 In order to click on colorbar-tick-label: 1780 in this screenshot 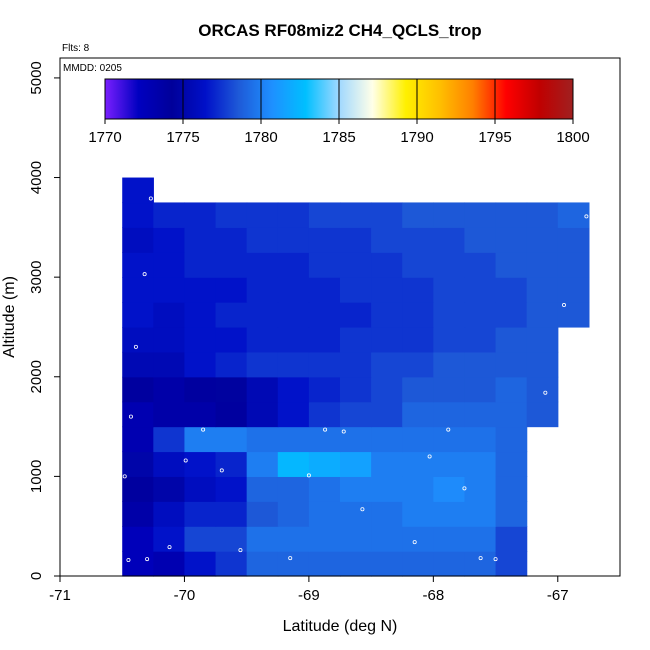, I will do `click(260, 137)`.